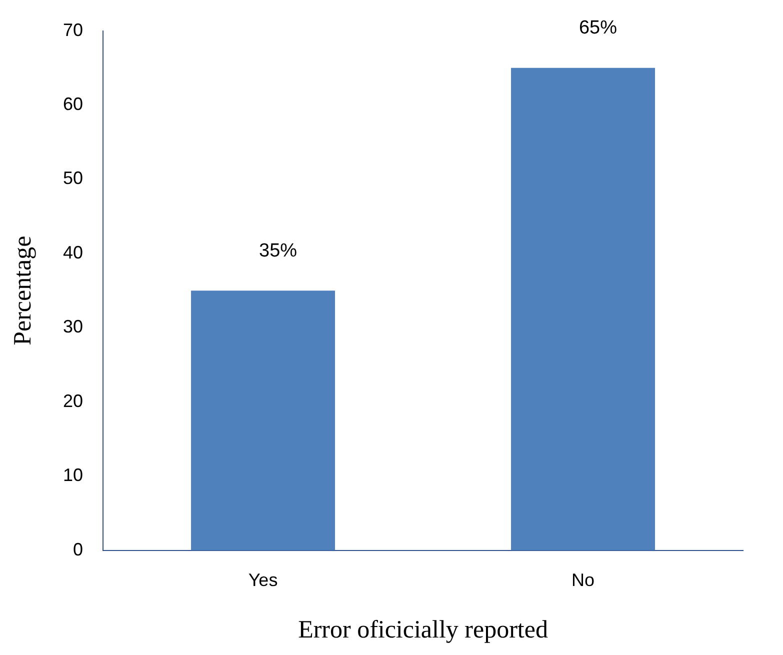  What do you see at coordinates (73, 326) in the screenshot?
I see `y-tick-label: 30` at bounding box center [73, 326].